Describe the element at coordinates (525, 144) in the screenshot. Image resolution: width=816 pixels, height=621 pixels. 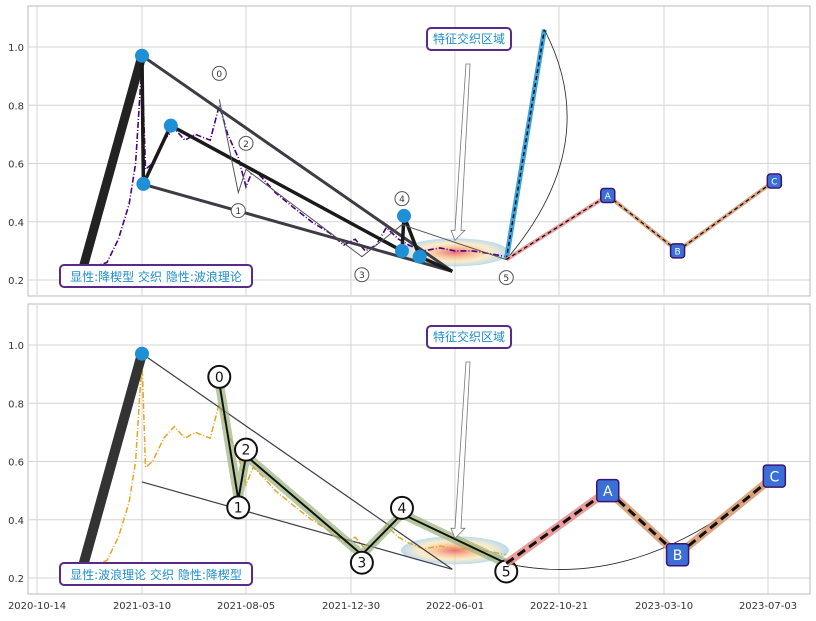
I see `breakout-line` at that location.